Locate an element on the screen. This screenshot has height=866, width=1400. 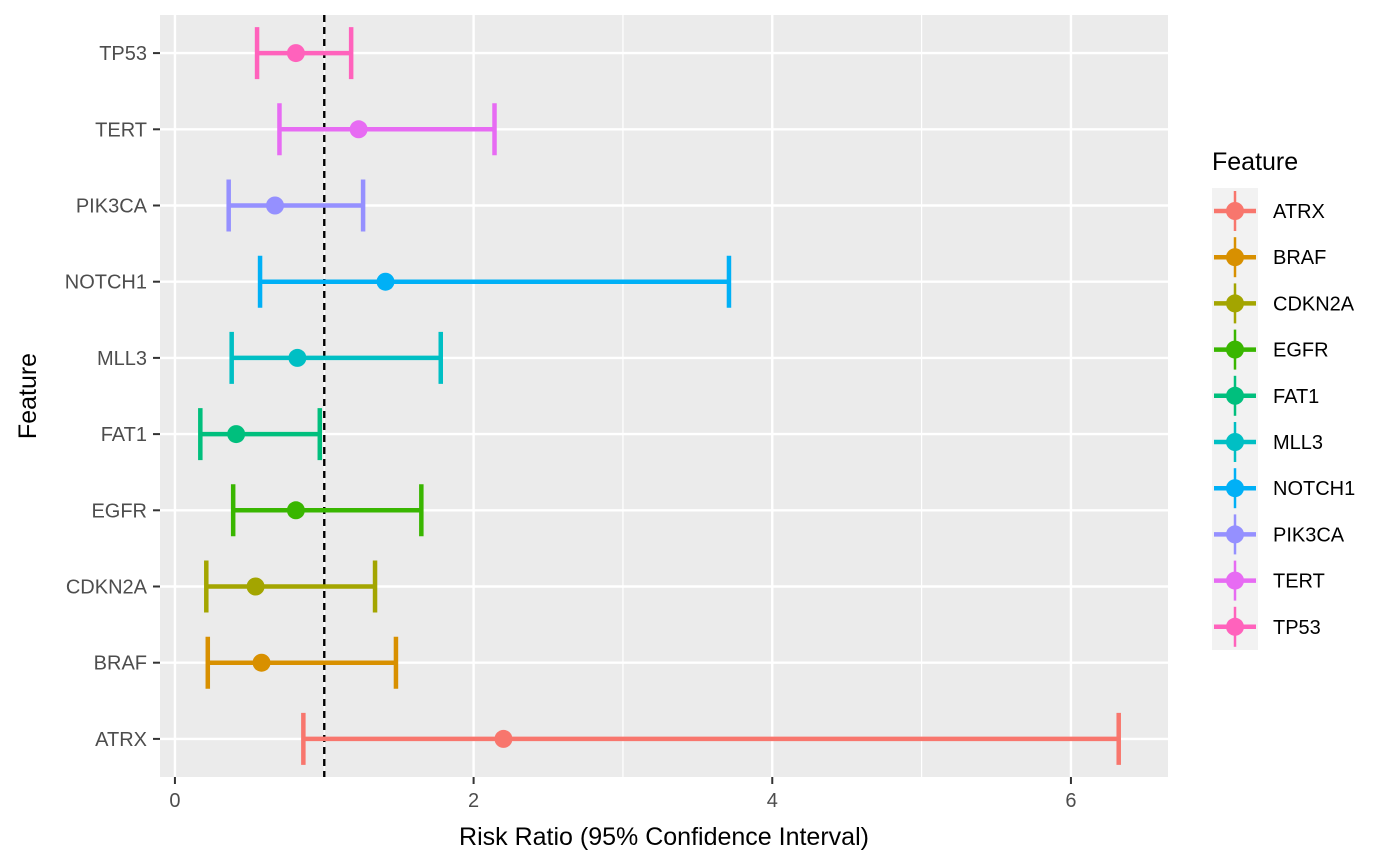
y-tick-label: BRAF is located at coordinates (120, 664).